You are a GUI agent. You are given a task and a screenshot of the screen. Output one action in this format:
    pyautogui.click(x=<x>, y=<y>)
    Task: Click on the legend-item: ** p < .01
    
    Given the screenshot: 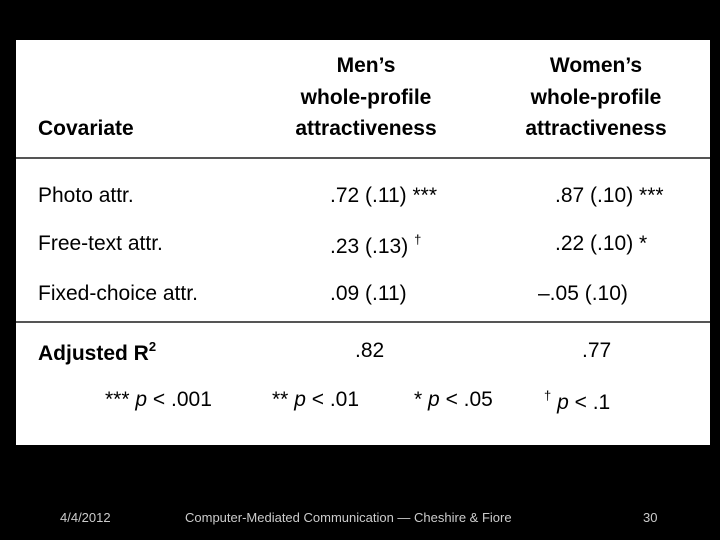 What is the action you would take?
    pyautogui.click(x=315, y=399)
    